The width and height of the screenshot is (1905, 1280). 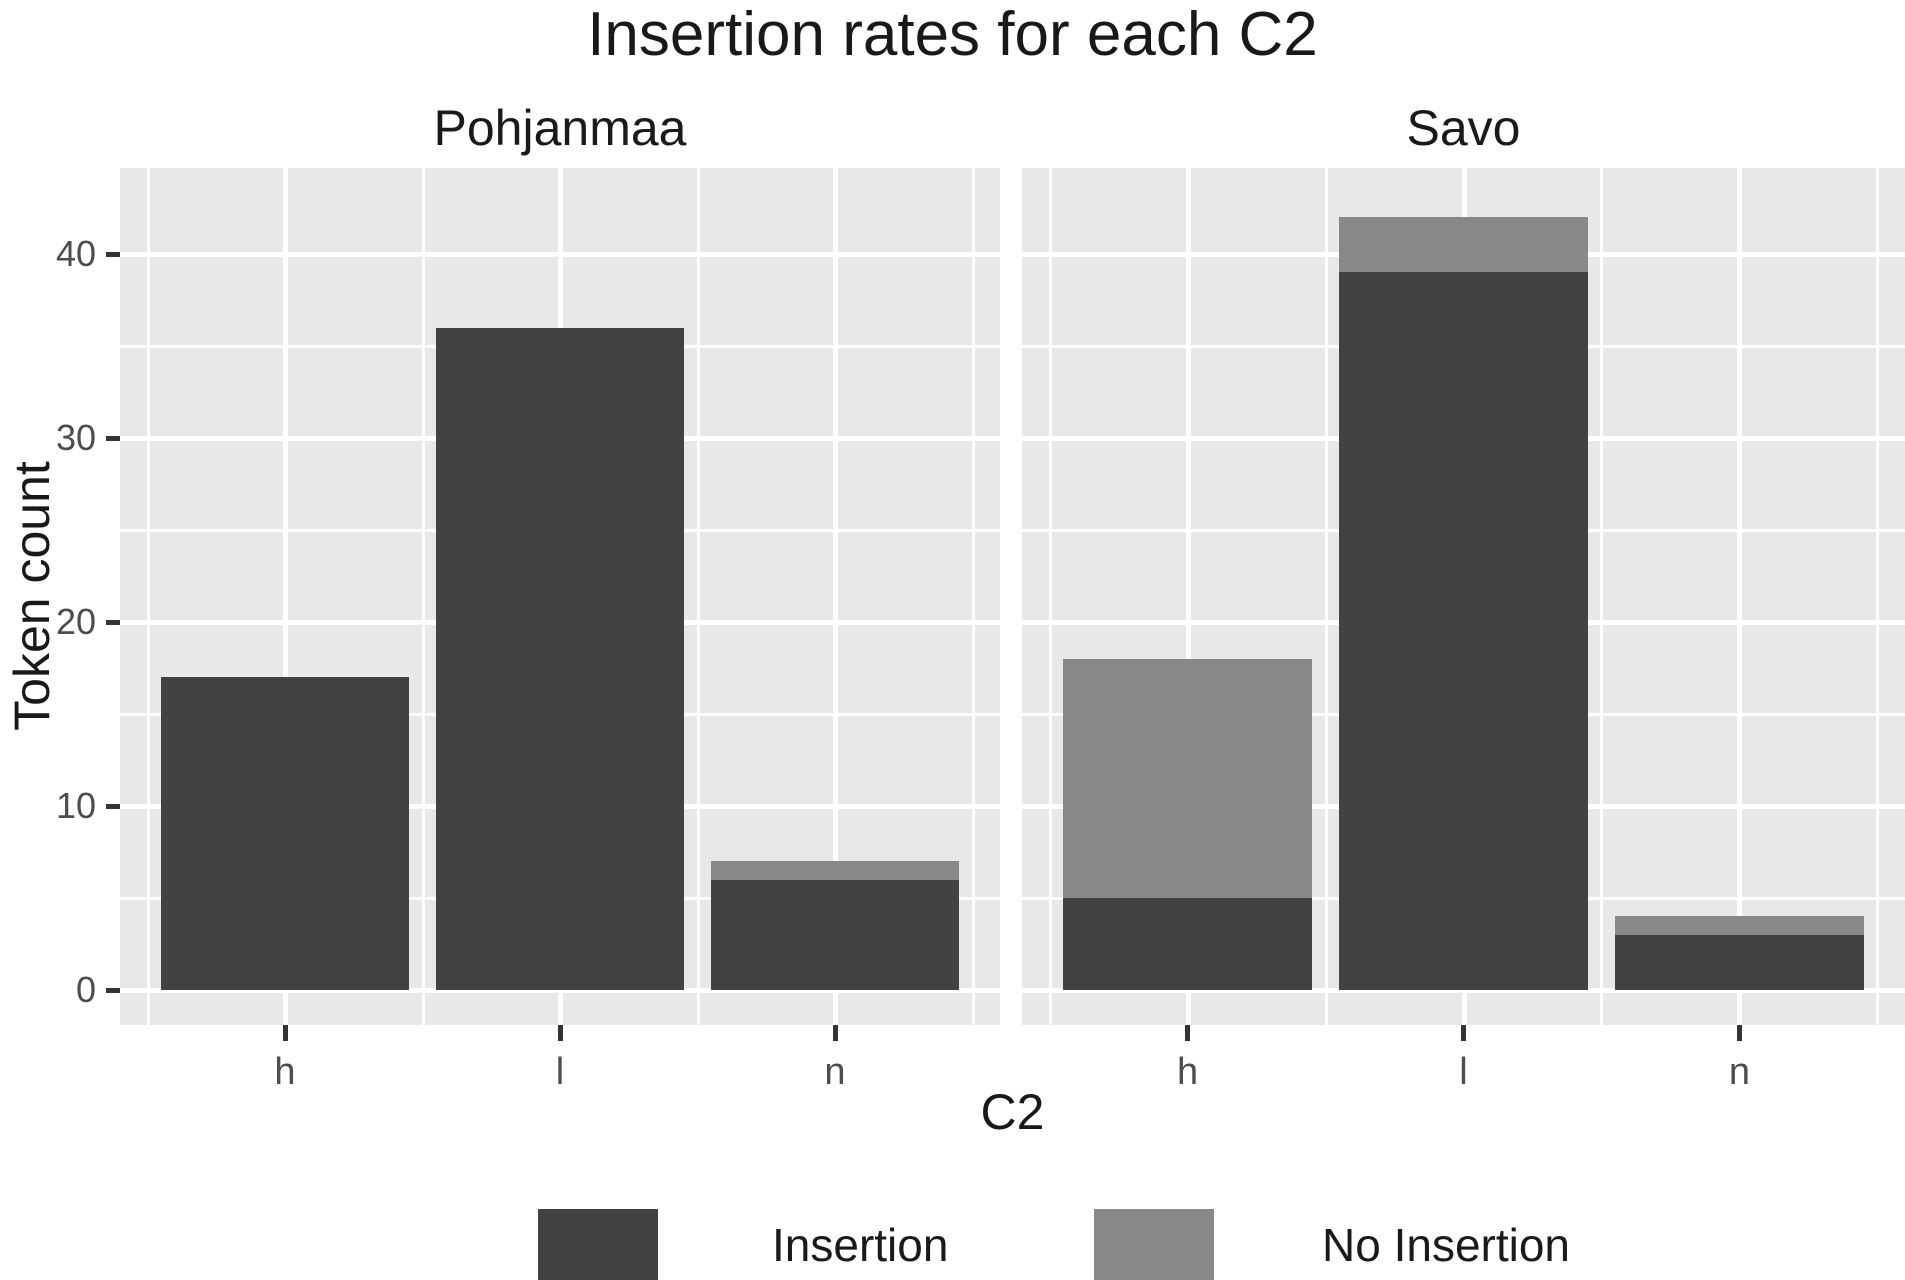 What do you see at coordinates (1012, 1112) in the screenshot?
I see `x-axis-title: C2` at bounding box center [1012, 1112].